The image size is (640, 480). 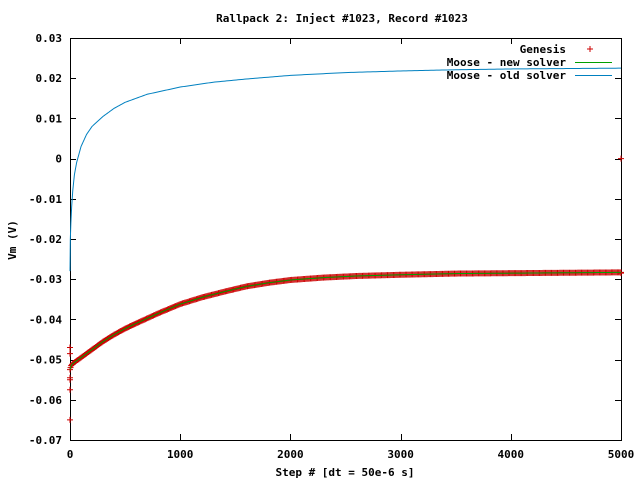 I want to click on x-tick-label: 4000, so click(x=511, y=454).